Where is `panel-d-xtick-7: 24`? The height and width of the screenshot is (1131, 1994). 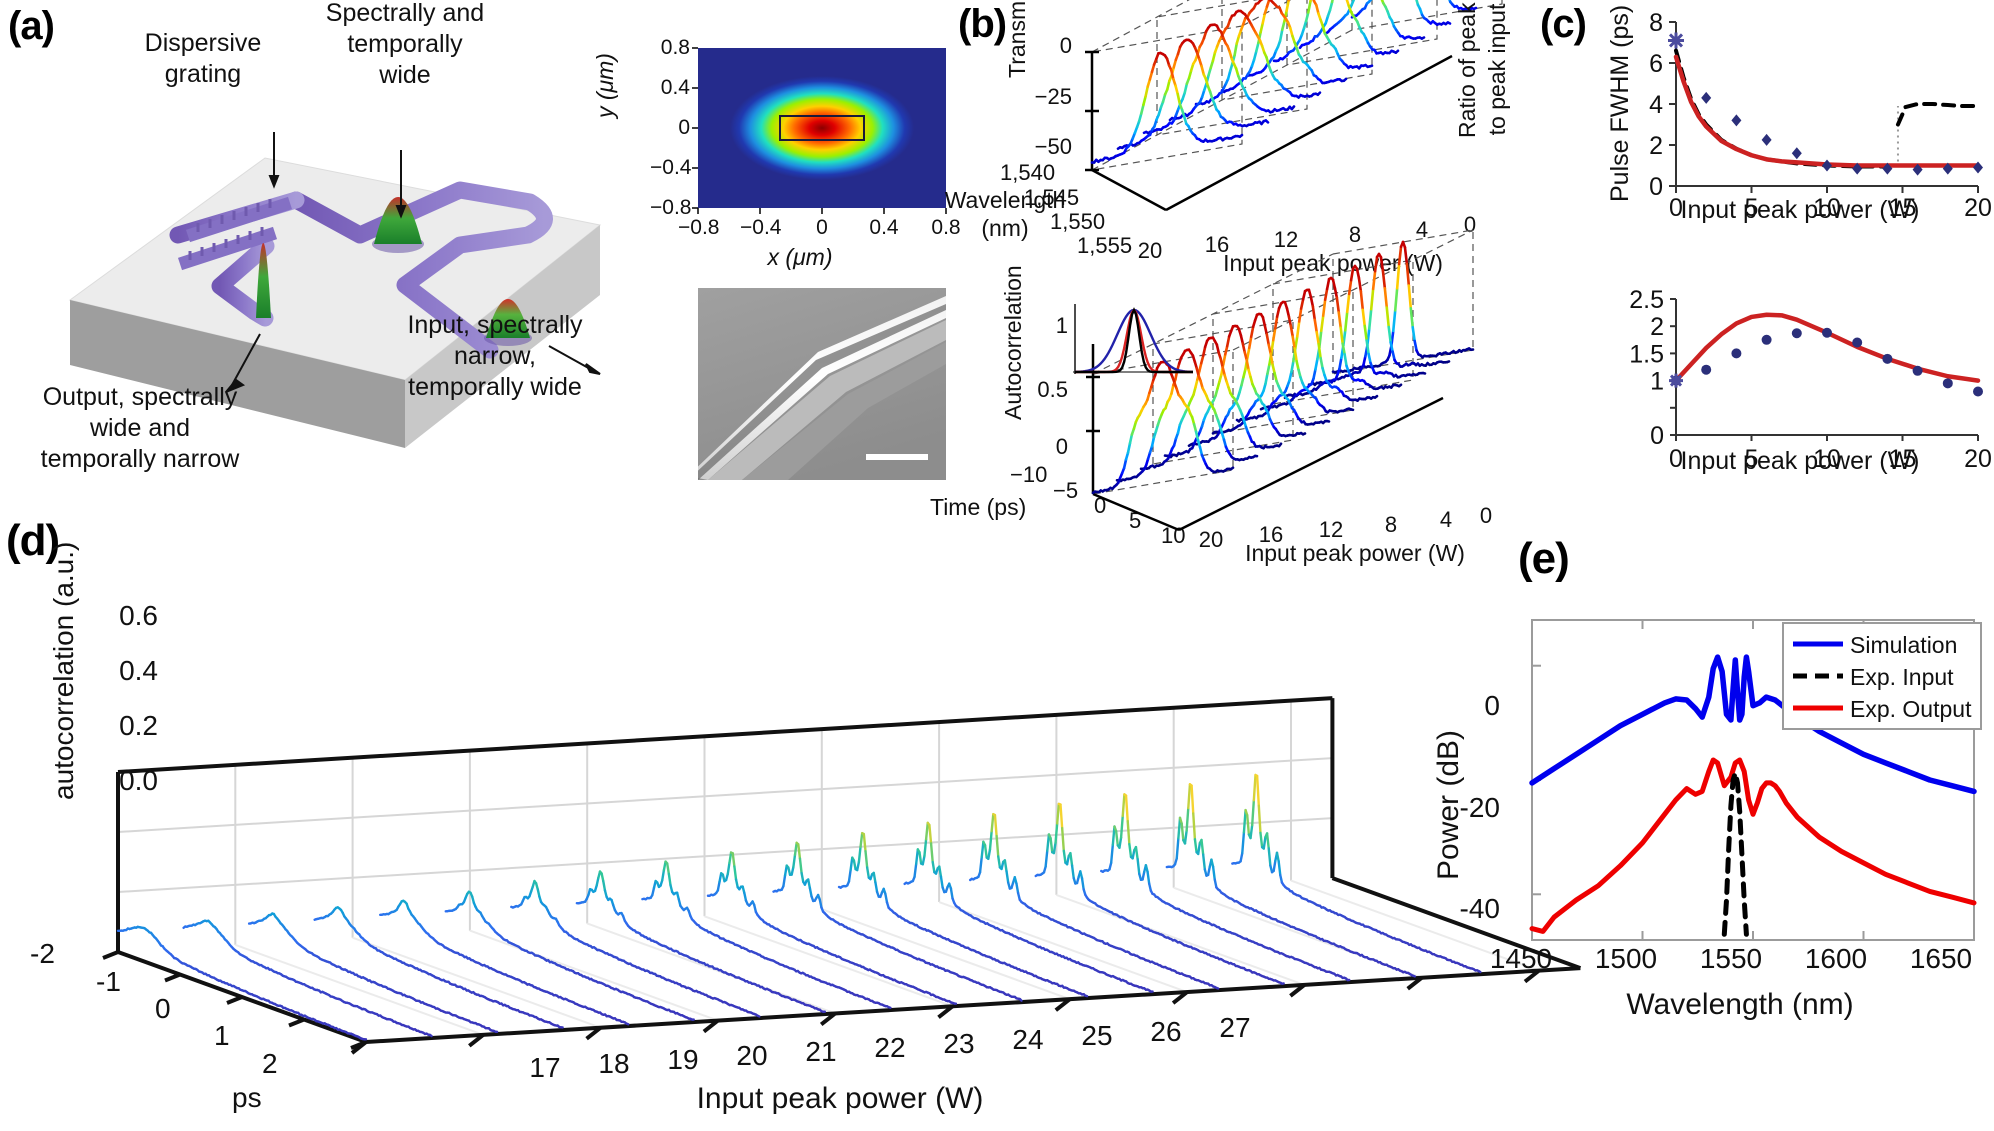 panel-d-xtick-7: 24 is located at coordinates (1028, 1039).